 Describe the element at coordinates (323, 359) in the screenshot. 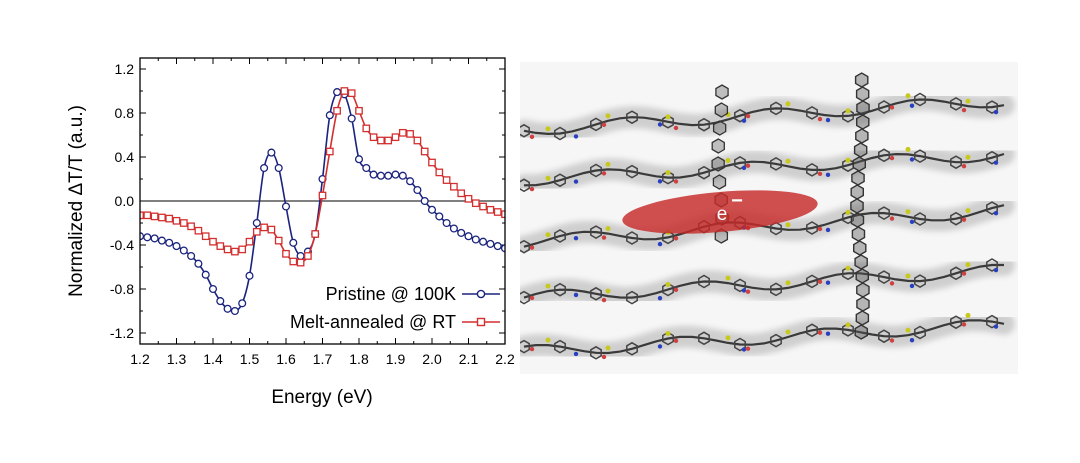

I see `x-tick-label: 1.7` at that location.